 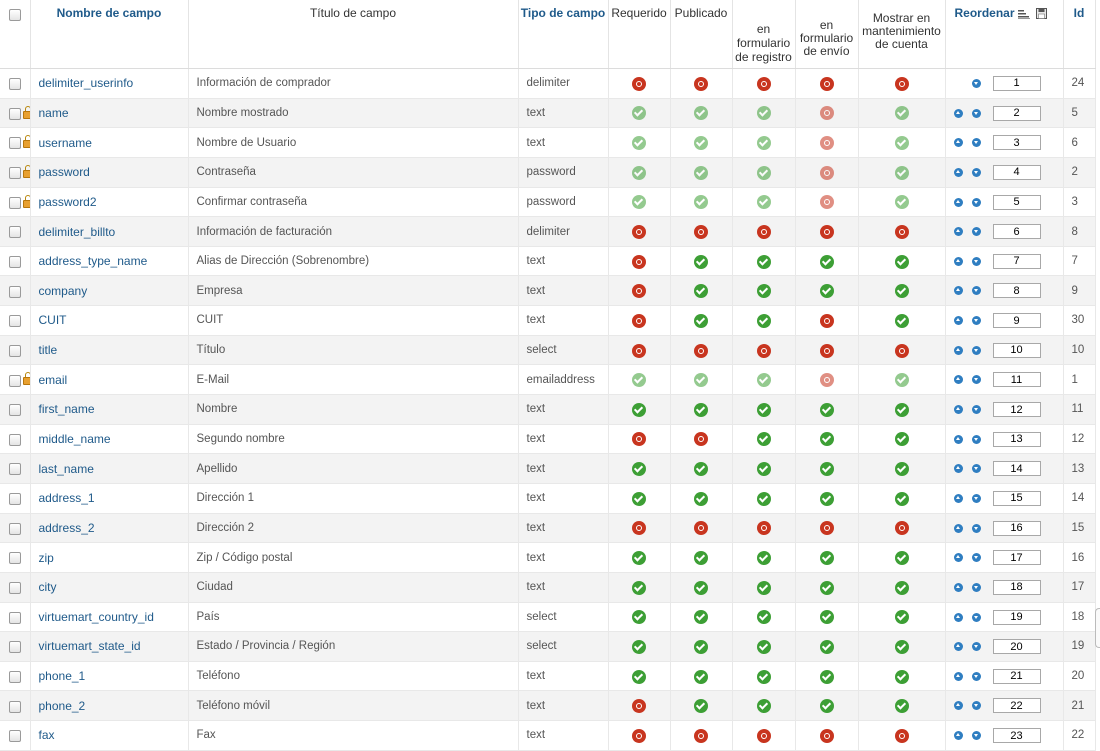 What do you see at coordinates (109, 646) in the screenshot?
I see `field-name-link: virtuemart_state_id` at bounding box center [109, 646].